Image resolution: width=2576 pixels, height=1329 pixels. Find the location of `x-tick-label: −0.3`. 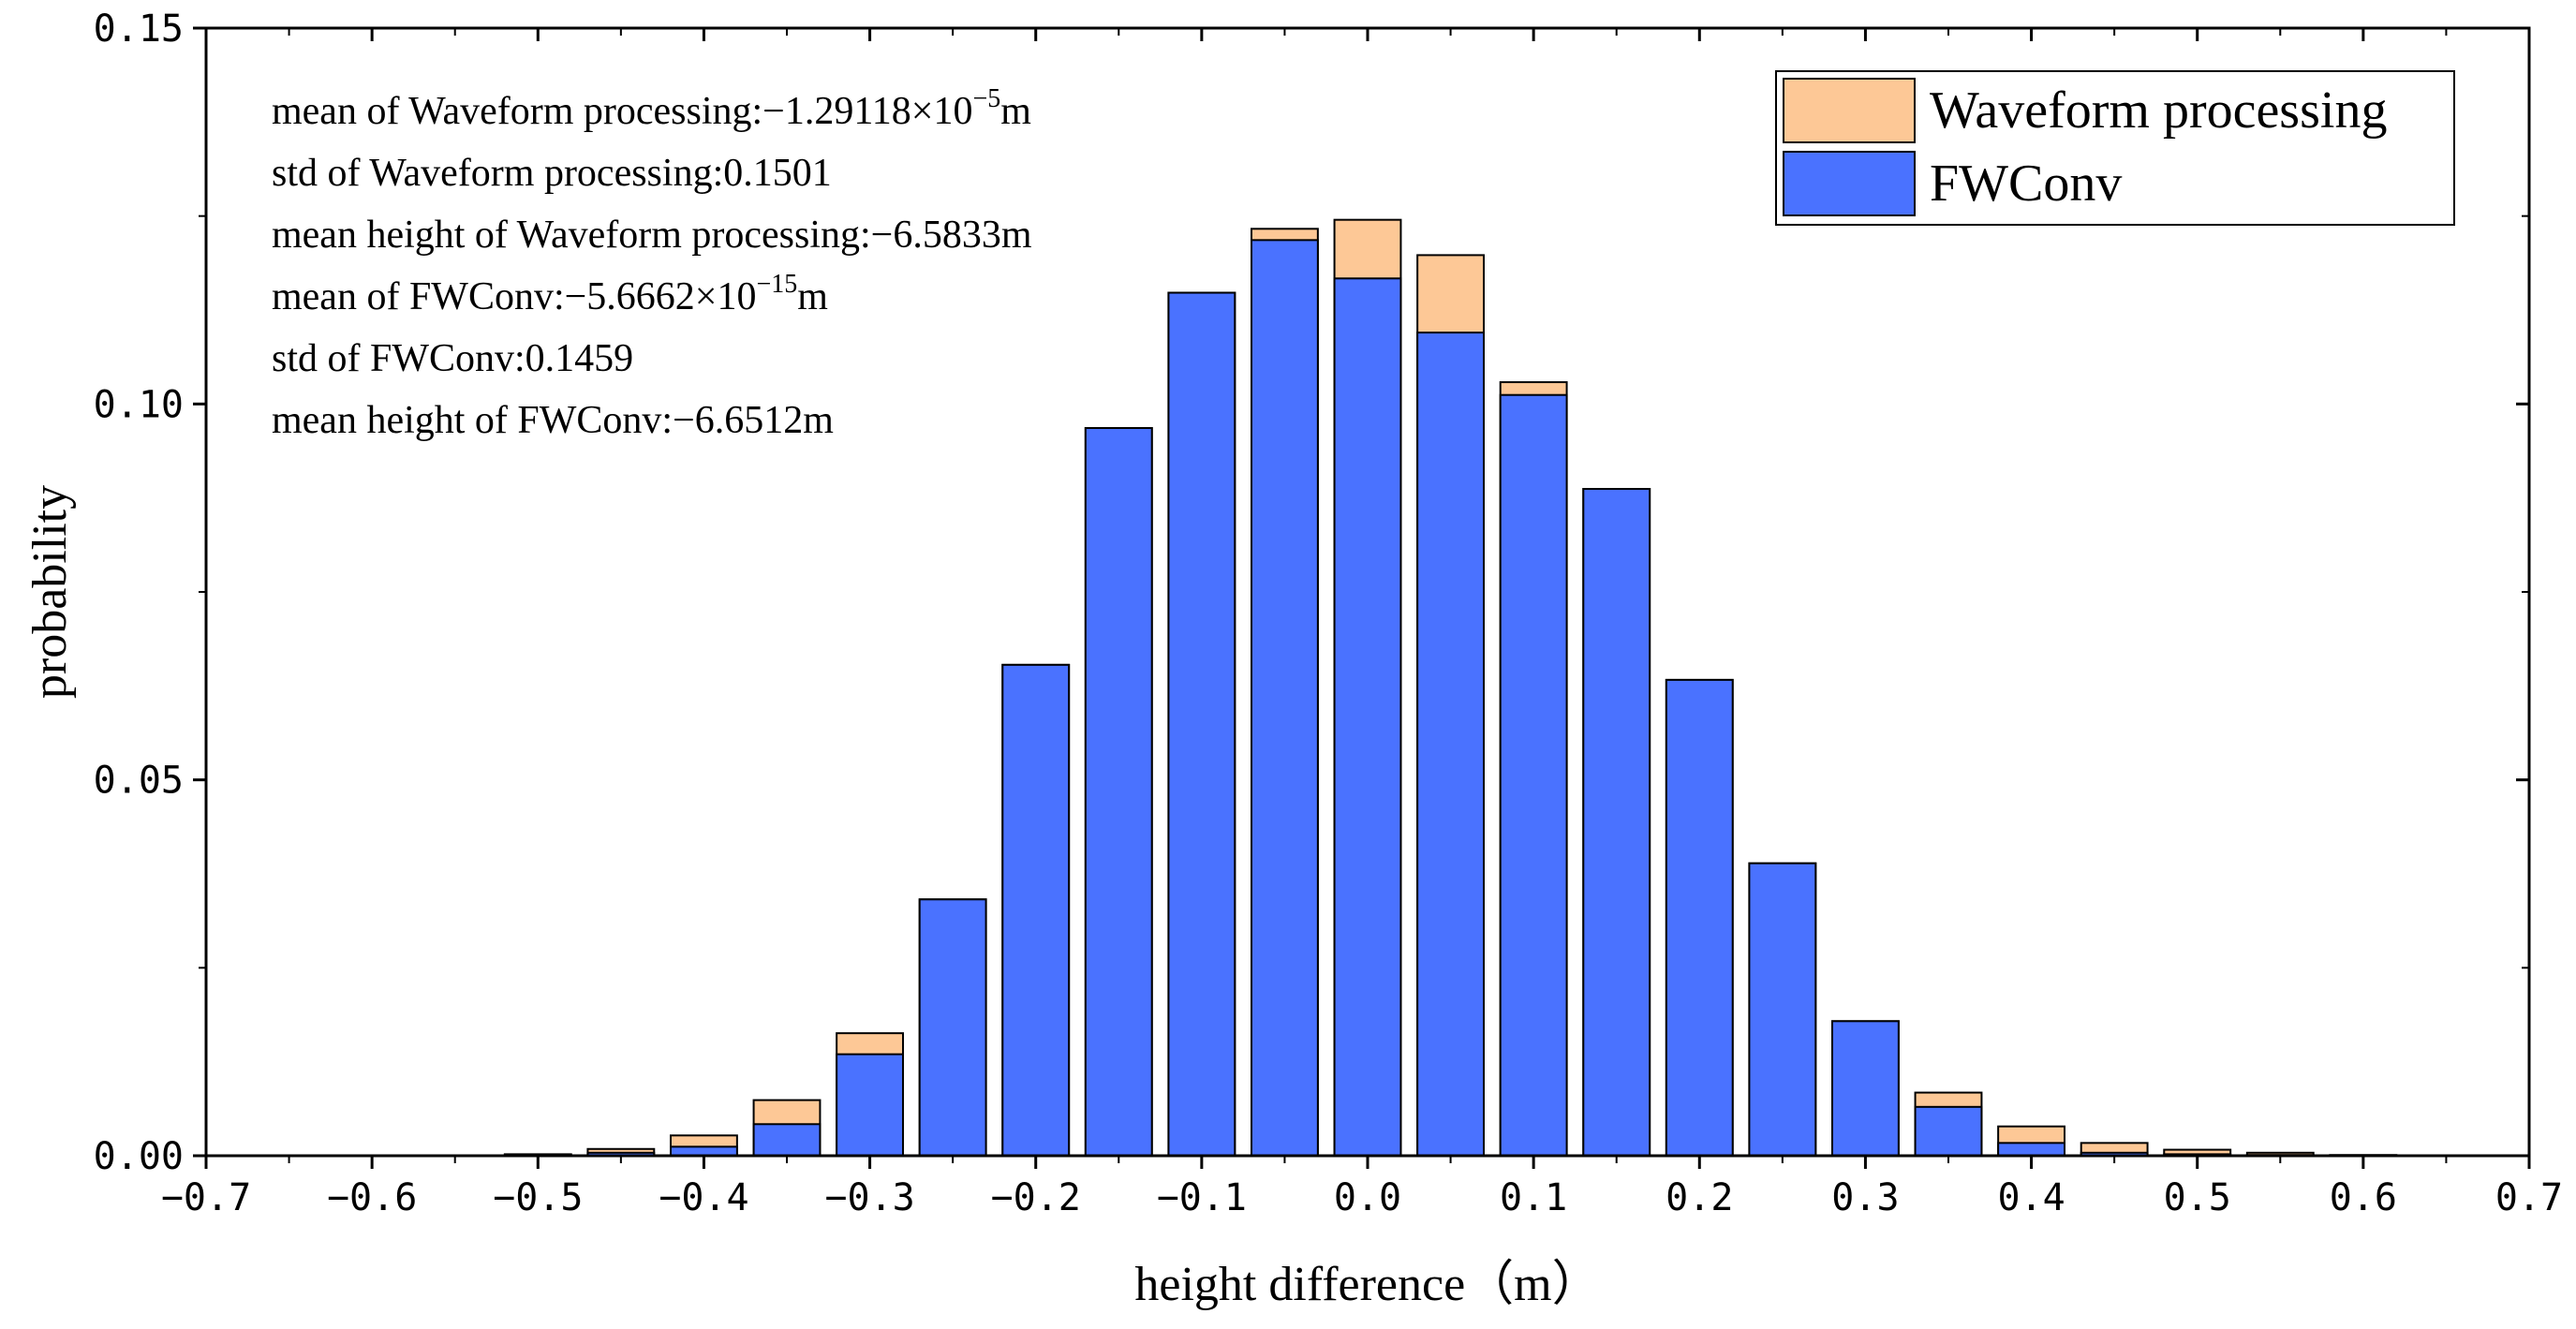

x-tick-label: −0.3 is located at coordinates (869, 1197).